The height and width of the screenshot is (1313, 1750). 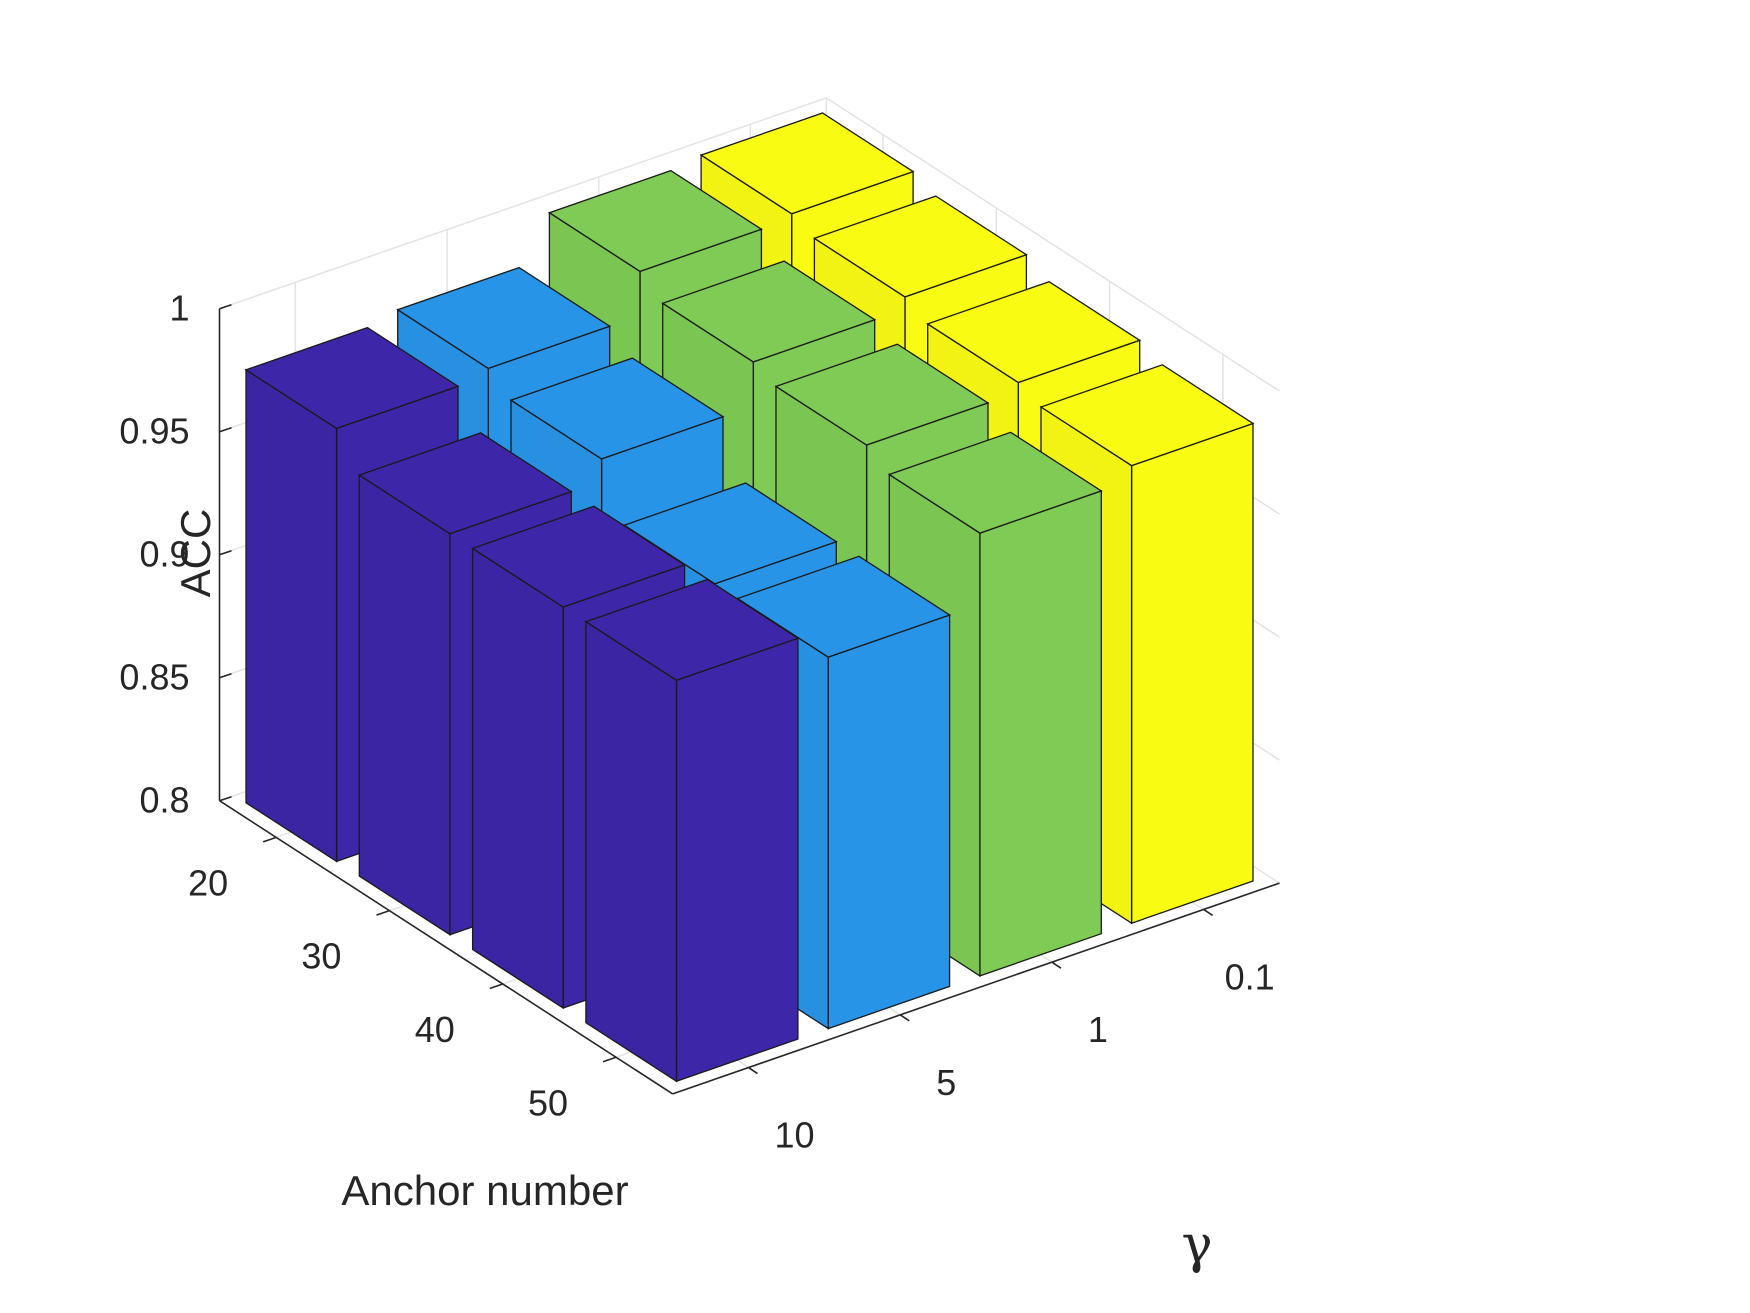 I want to click on gamma-axis-line, so click(x=976, y=988).